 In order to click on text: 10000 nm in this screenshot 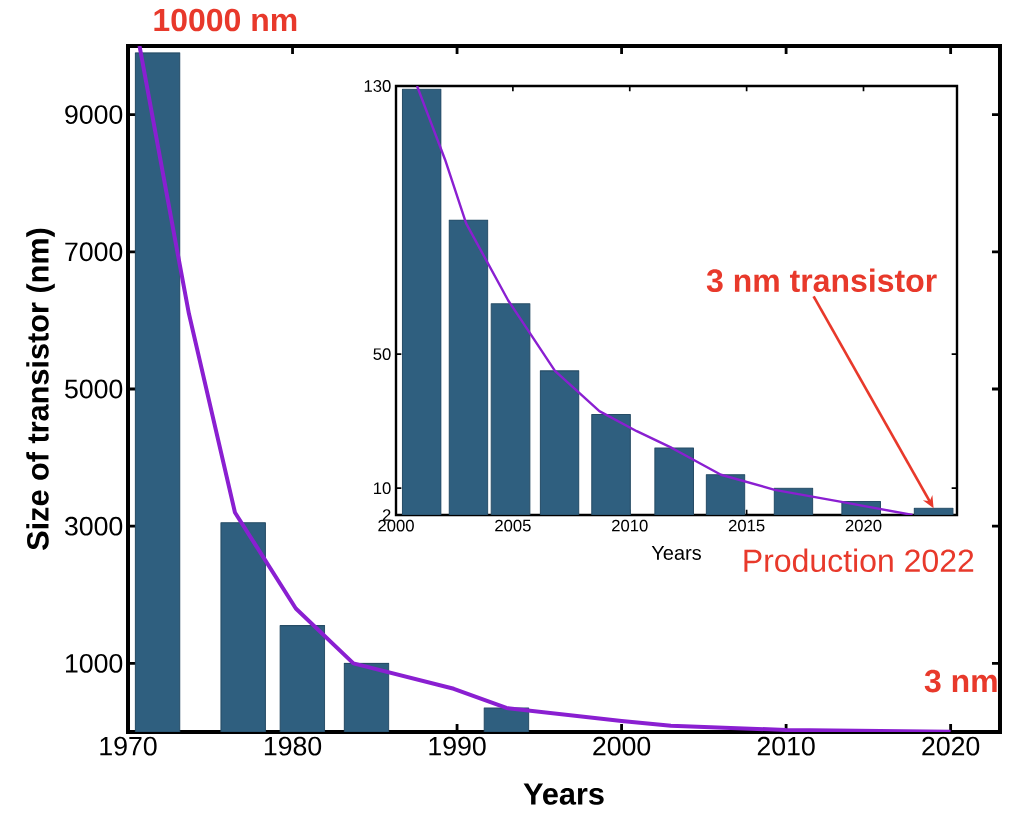, I will do `click(225, 20)`.